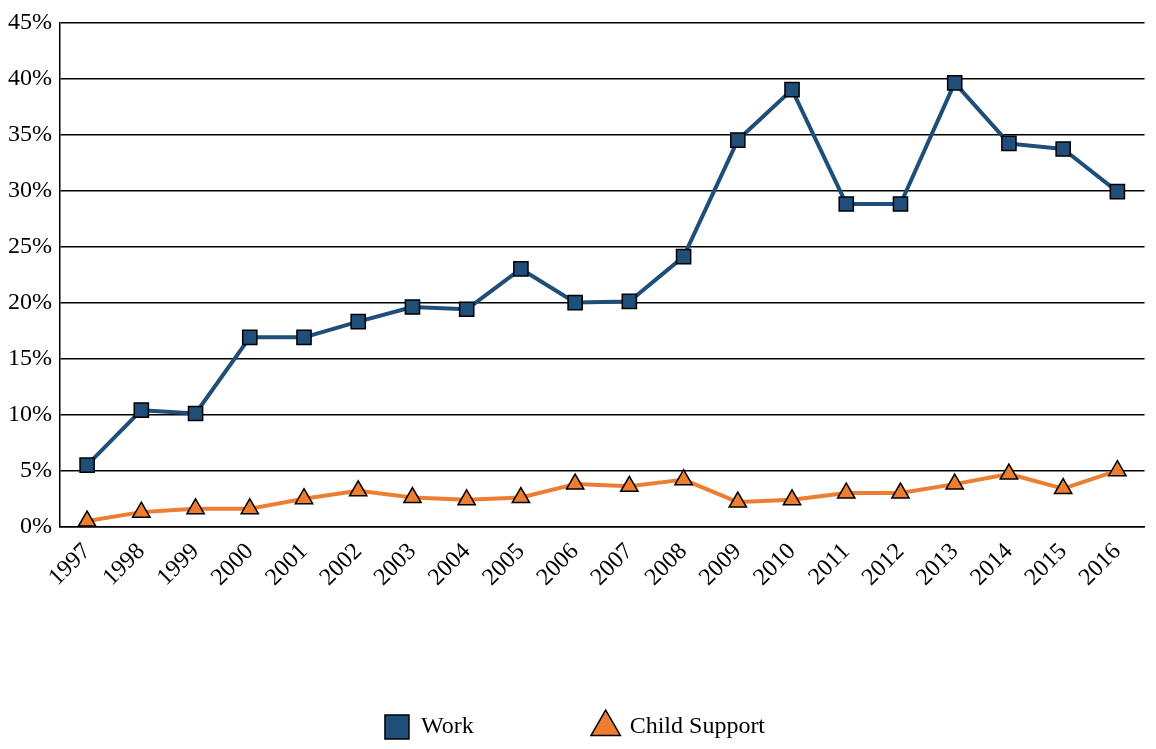  I want to click on y-tick-label: 45%, so click(29, 20).